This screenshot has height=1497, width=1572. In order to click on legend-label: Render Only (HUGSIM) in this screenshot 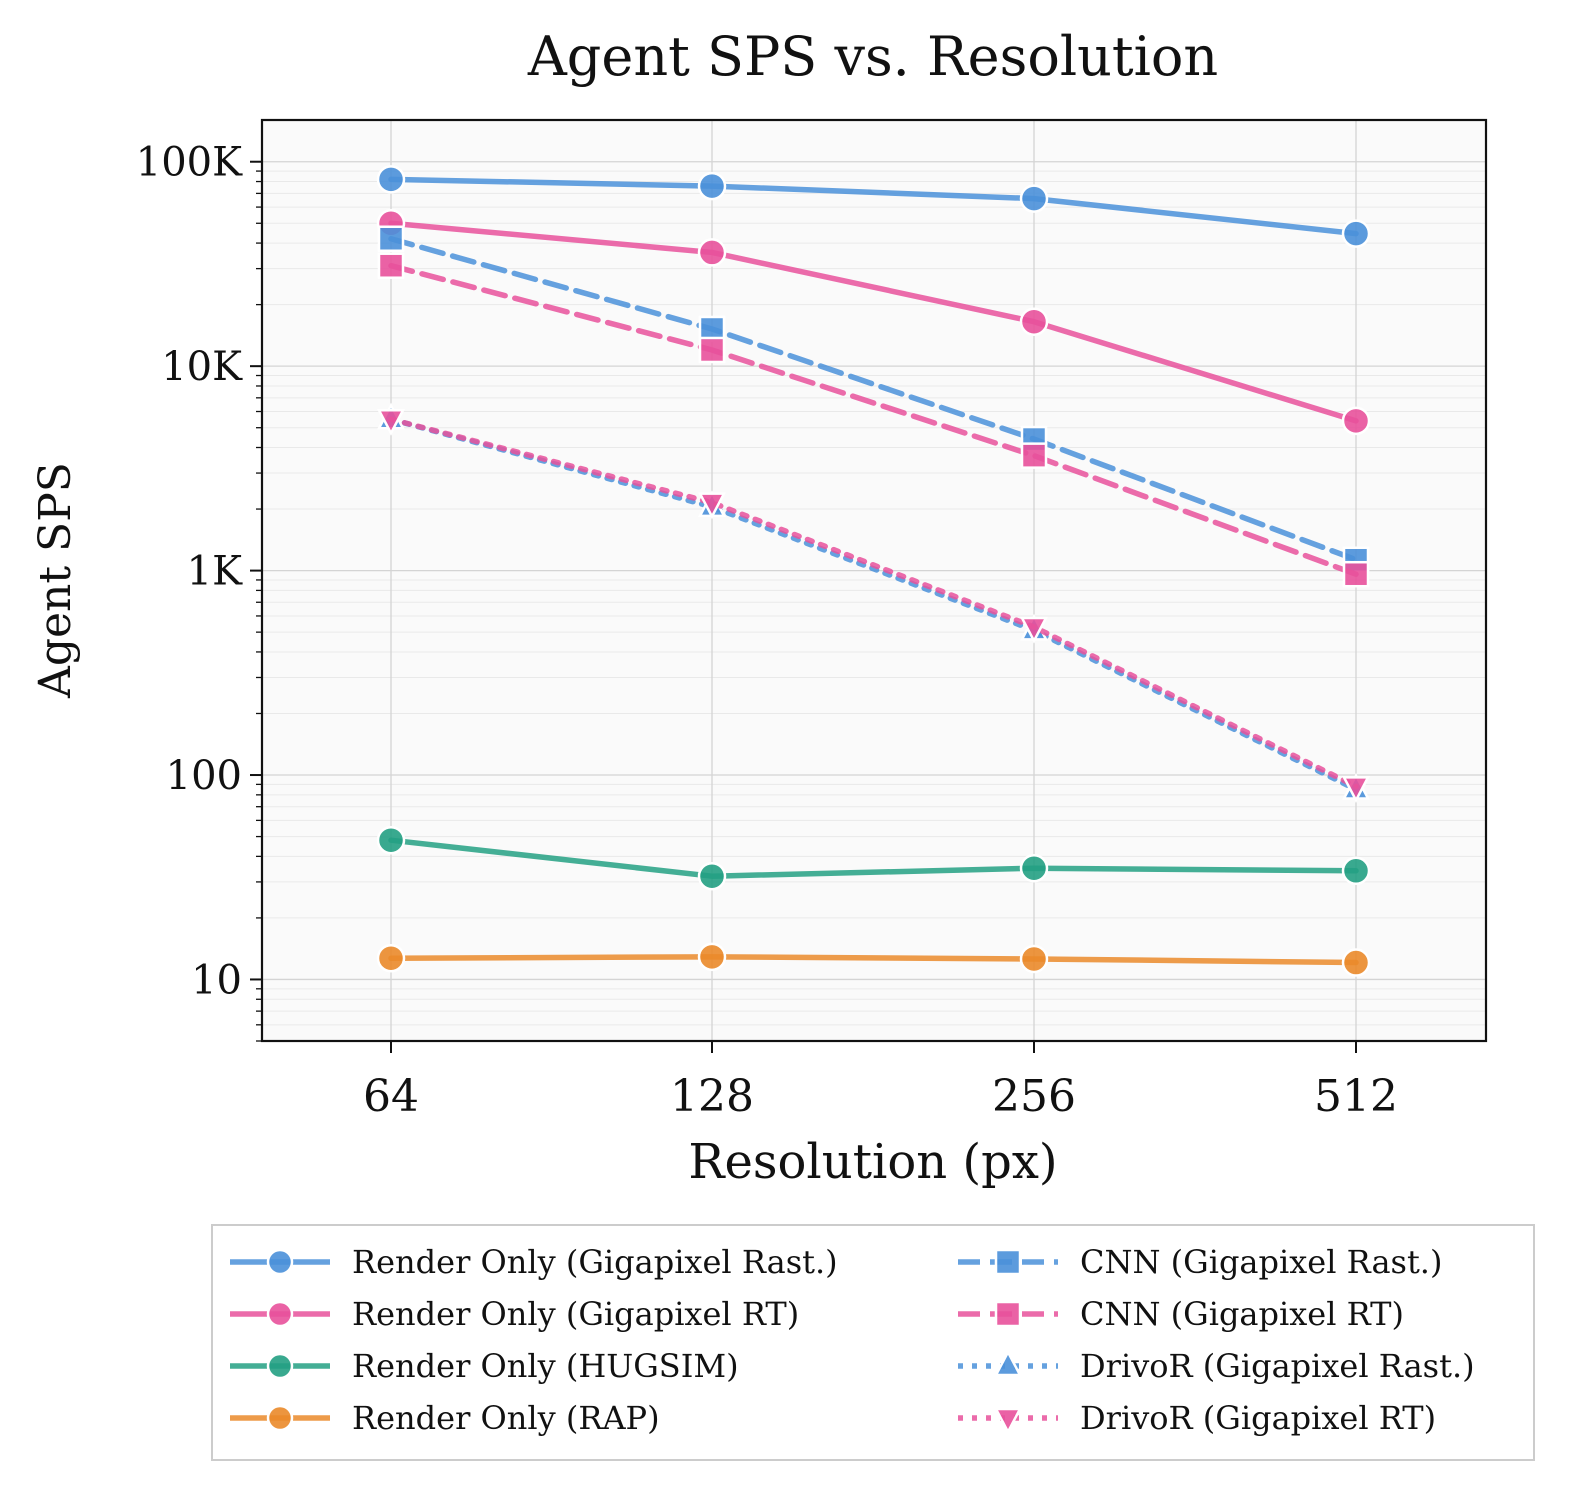, I will do `click(545, 1366)`.